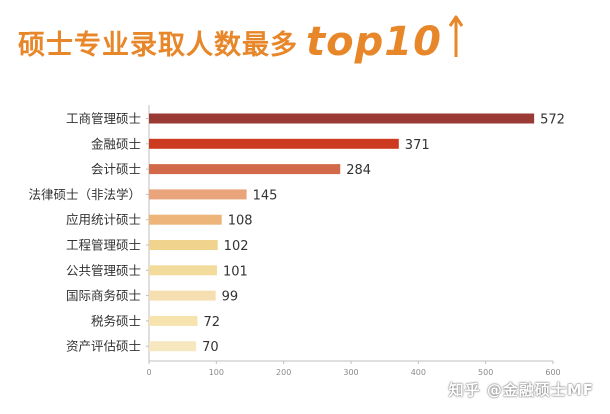  I want to click on category-label: 公共管理硕士, so click(103, 270).